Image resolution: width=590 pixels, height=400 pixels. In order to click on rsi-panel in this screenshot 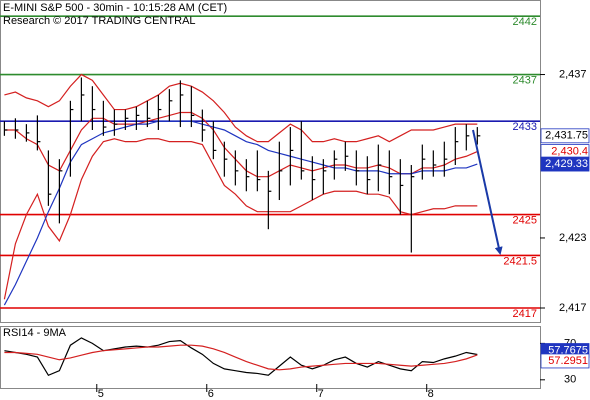, I will do `click(270, 357)`.